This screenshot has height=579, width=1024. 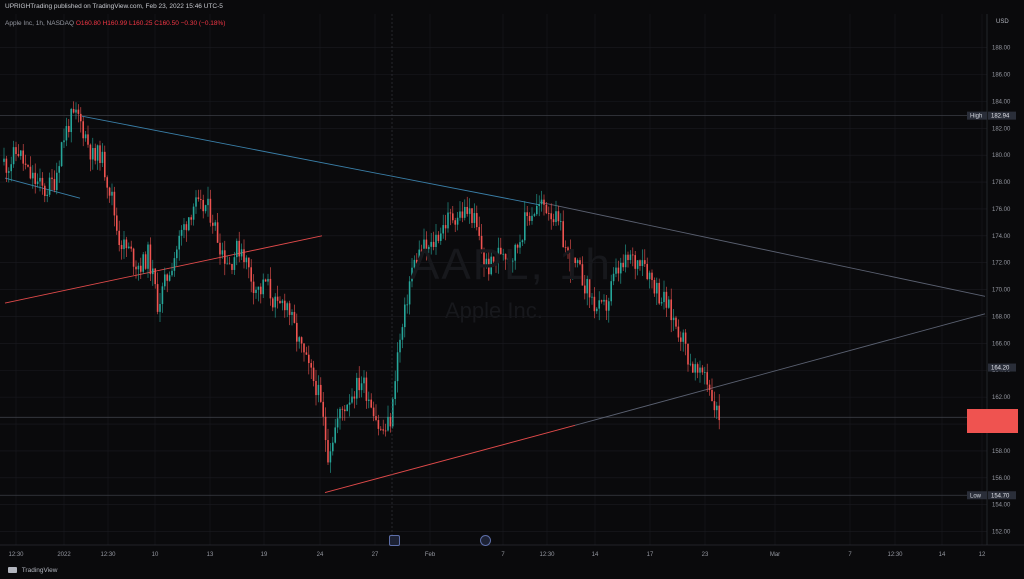 I want to click on trendline-upper-ext, so click(x=762, y=249).